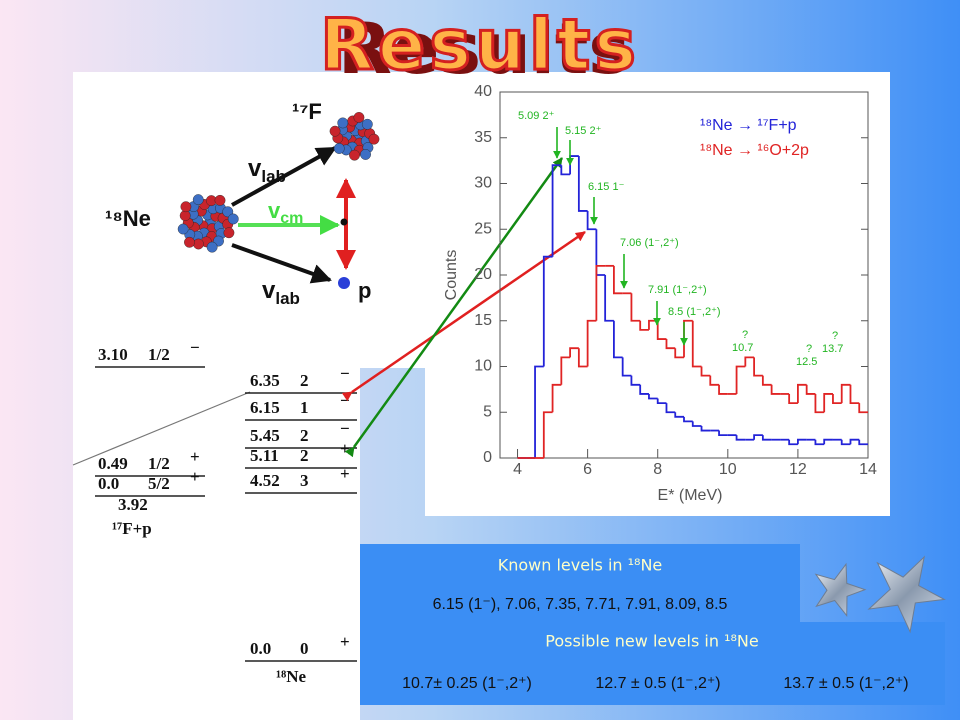 Image resolution: width=960 pixels, height=720 pixels. What do you see at coordinates (677, 290) in the screenshot?
I see `annotation: 7.91 (1⁻,2⁺)` at bounding box center [677, 290].